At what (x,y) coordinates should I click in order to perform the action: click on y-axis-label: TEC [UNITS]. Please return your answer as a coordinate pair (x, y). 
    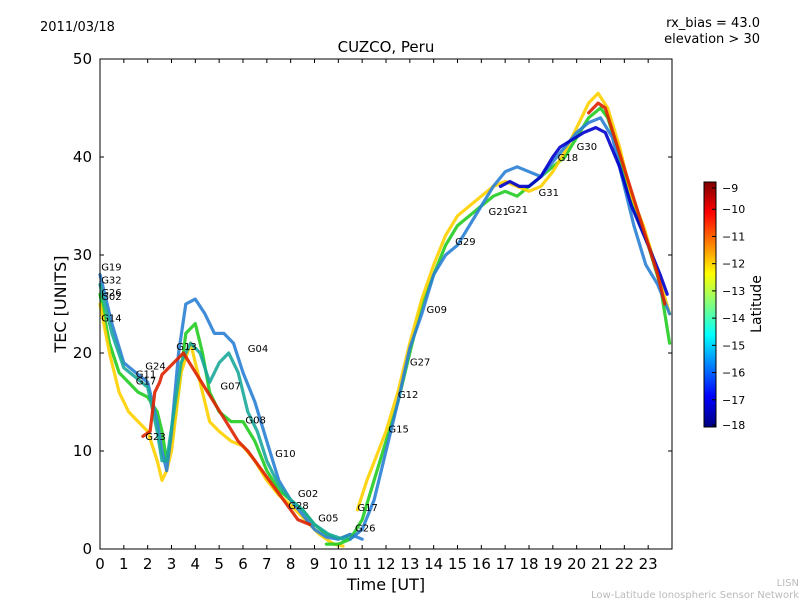
    Looking at the image, I should click on (60, 305).